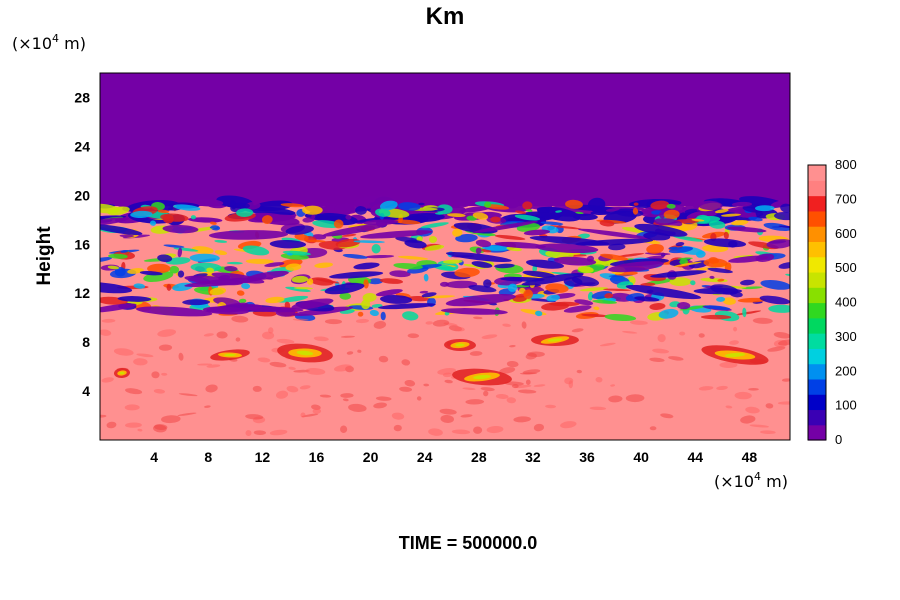 Image resolution: width=900 pixels, height=600 pixels. What do you see at coordinates (82, 293) in the screenshot?
I see `y-tick-label: 12` at bounding box center [82, 293].